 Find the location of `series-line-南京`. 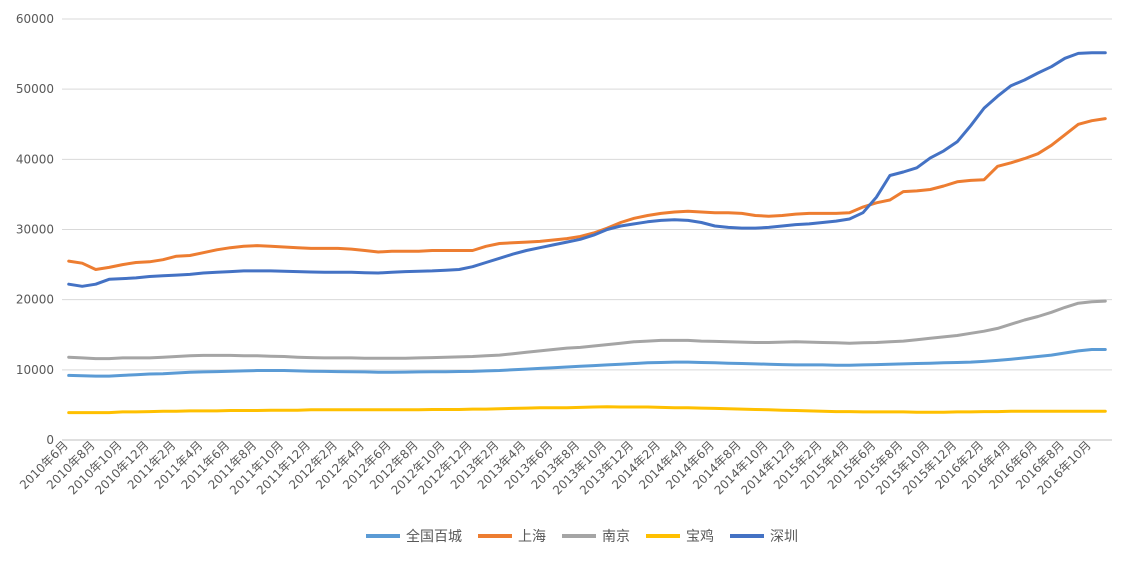

series-line-南京 is located at coordinates (587, 330).